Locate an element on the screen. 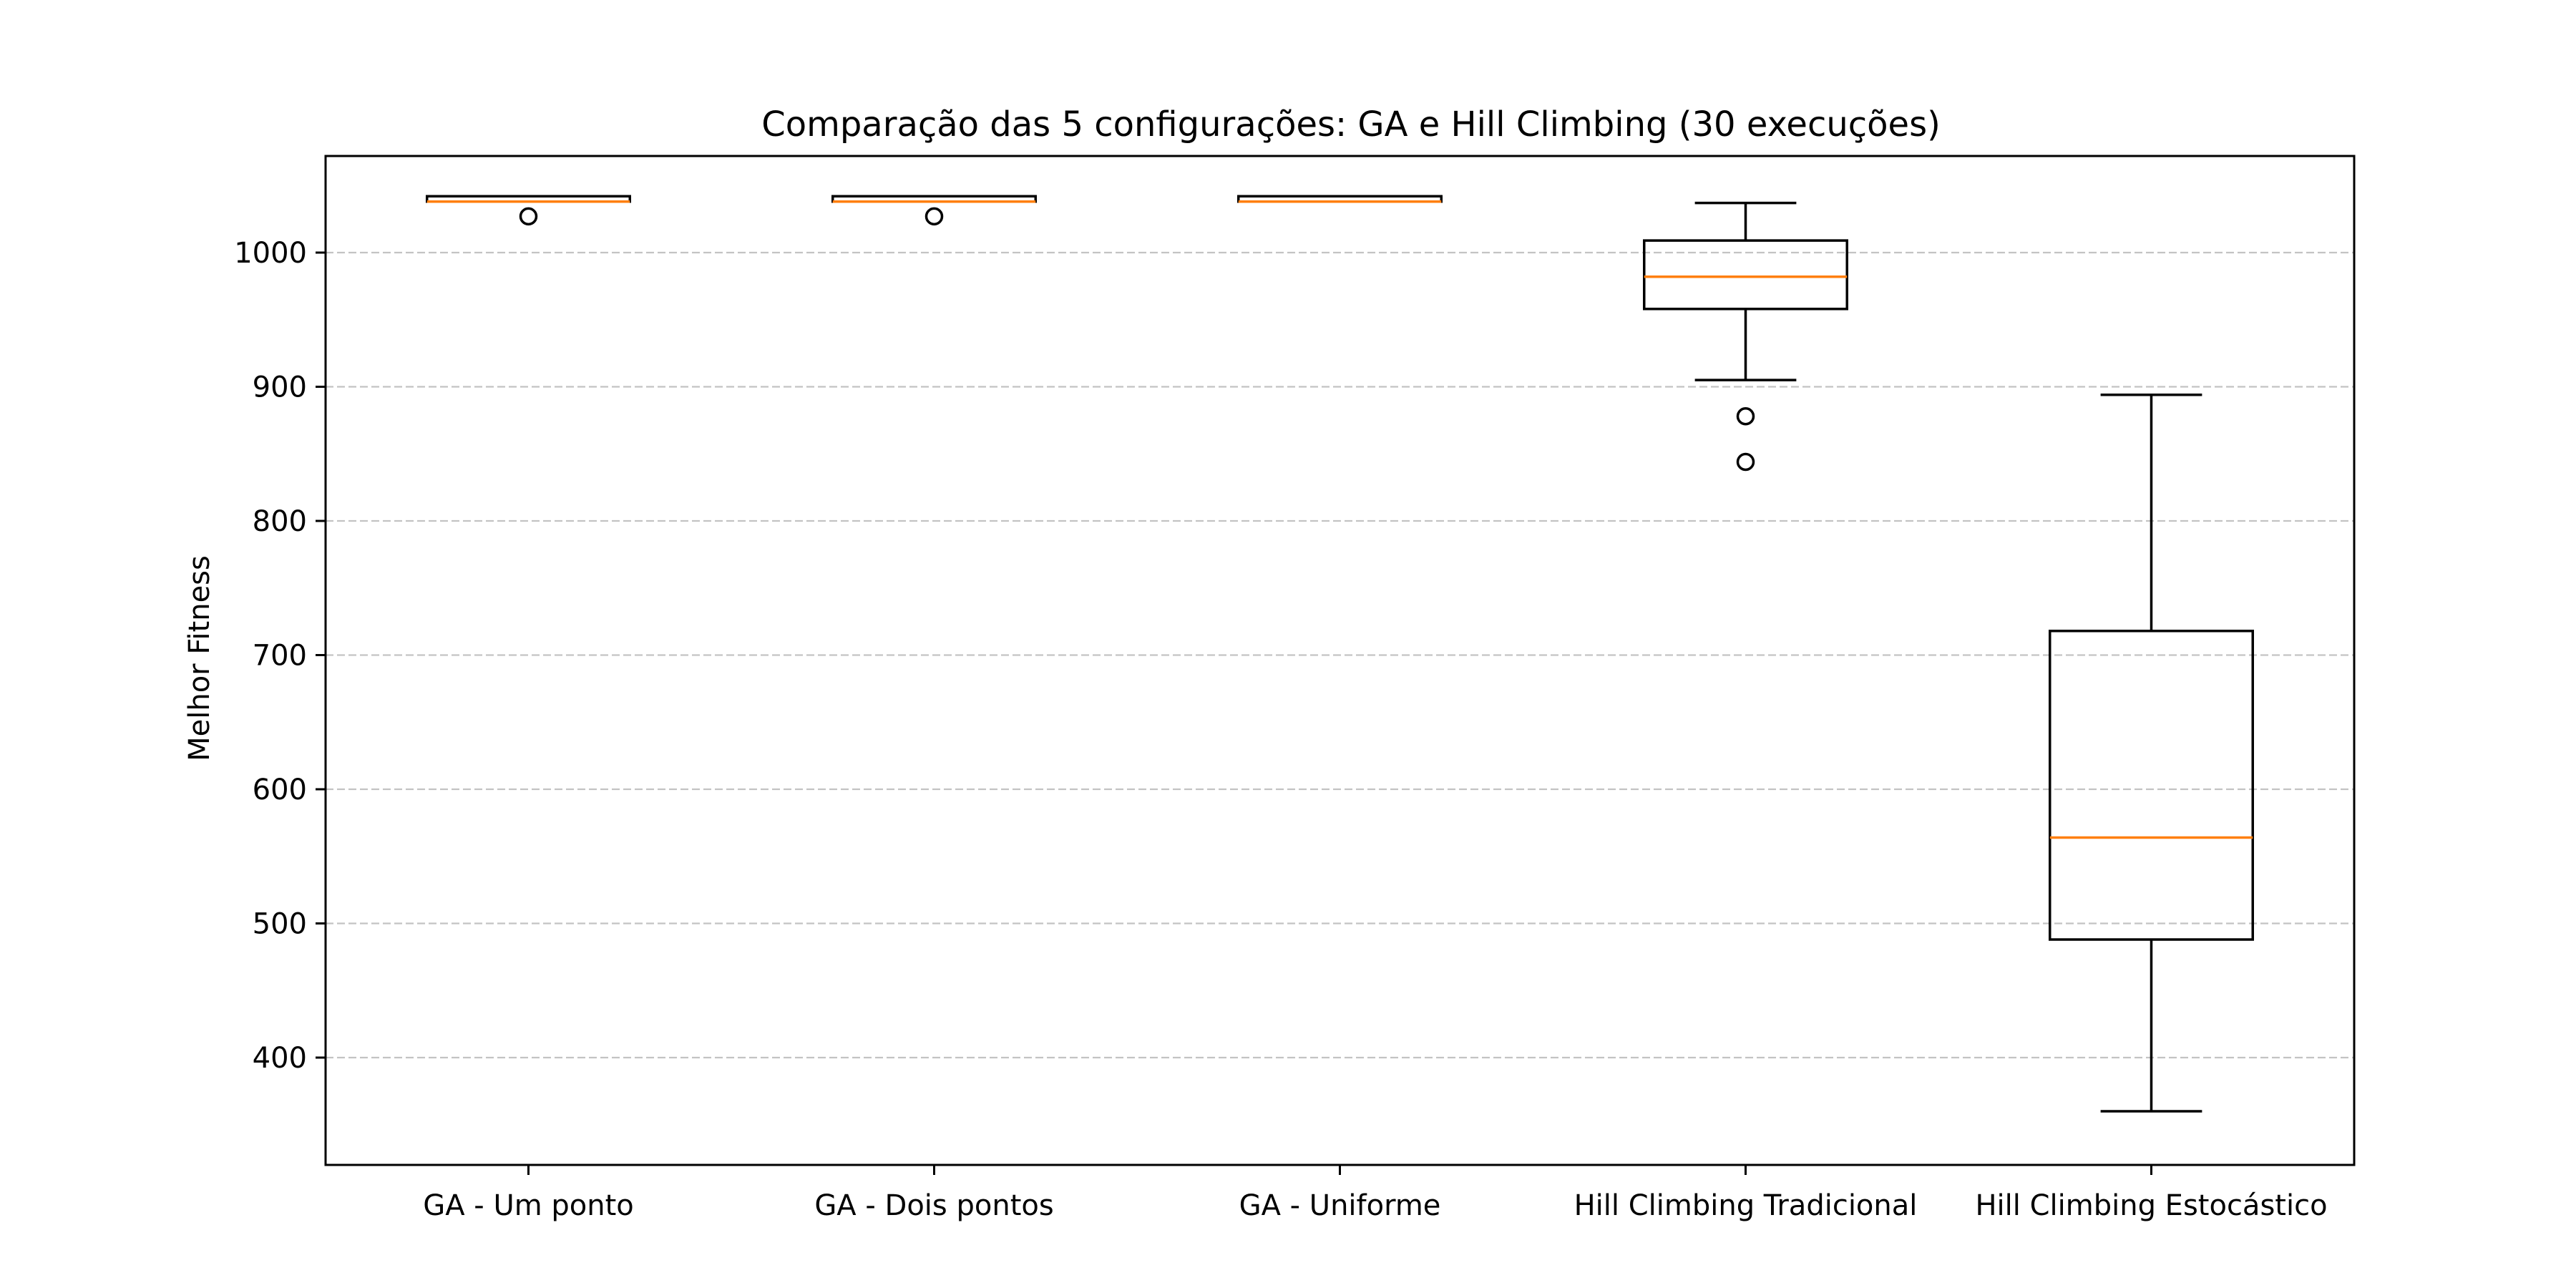 This screenshot has height=1288, width=2576. x-tick-label: Hill Climbing Estocástico is located at coordinates (2151, 1205).